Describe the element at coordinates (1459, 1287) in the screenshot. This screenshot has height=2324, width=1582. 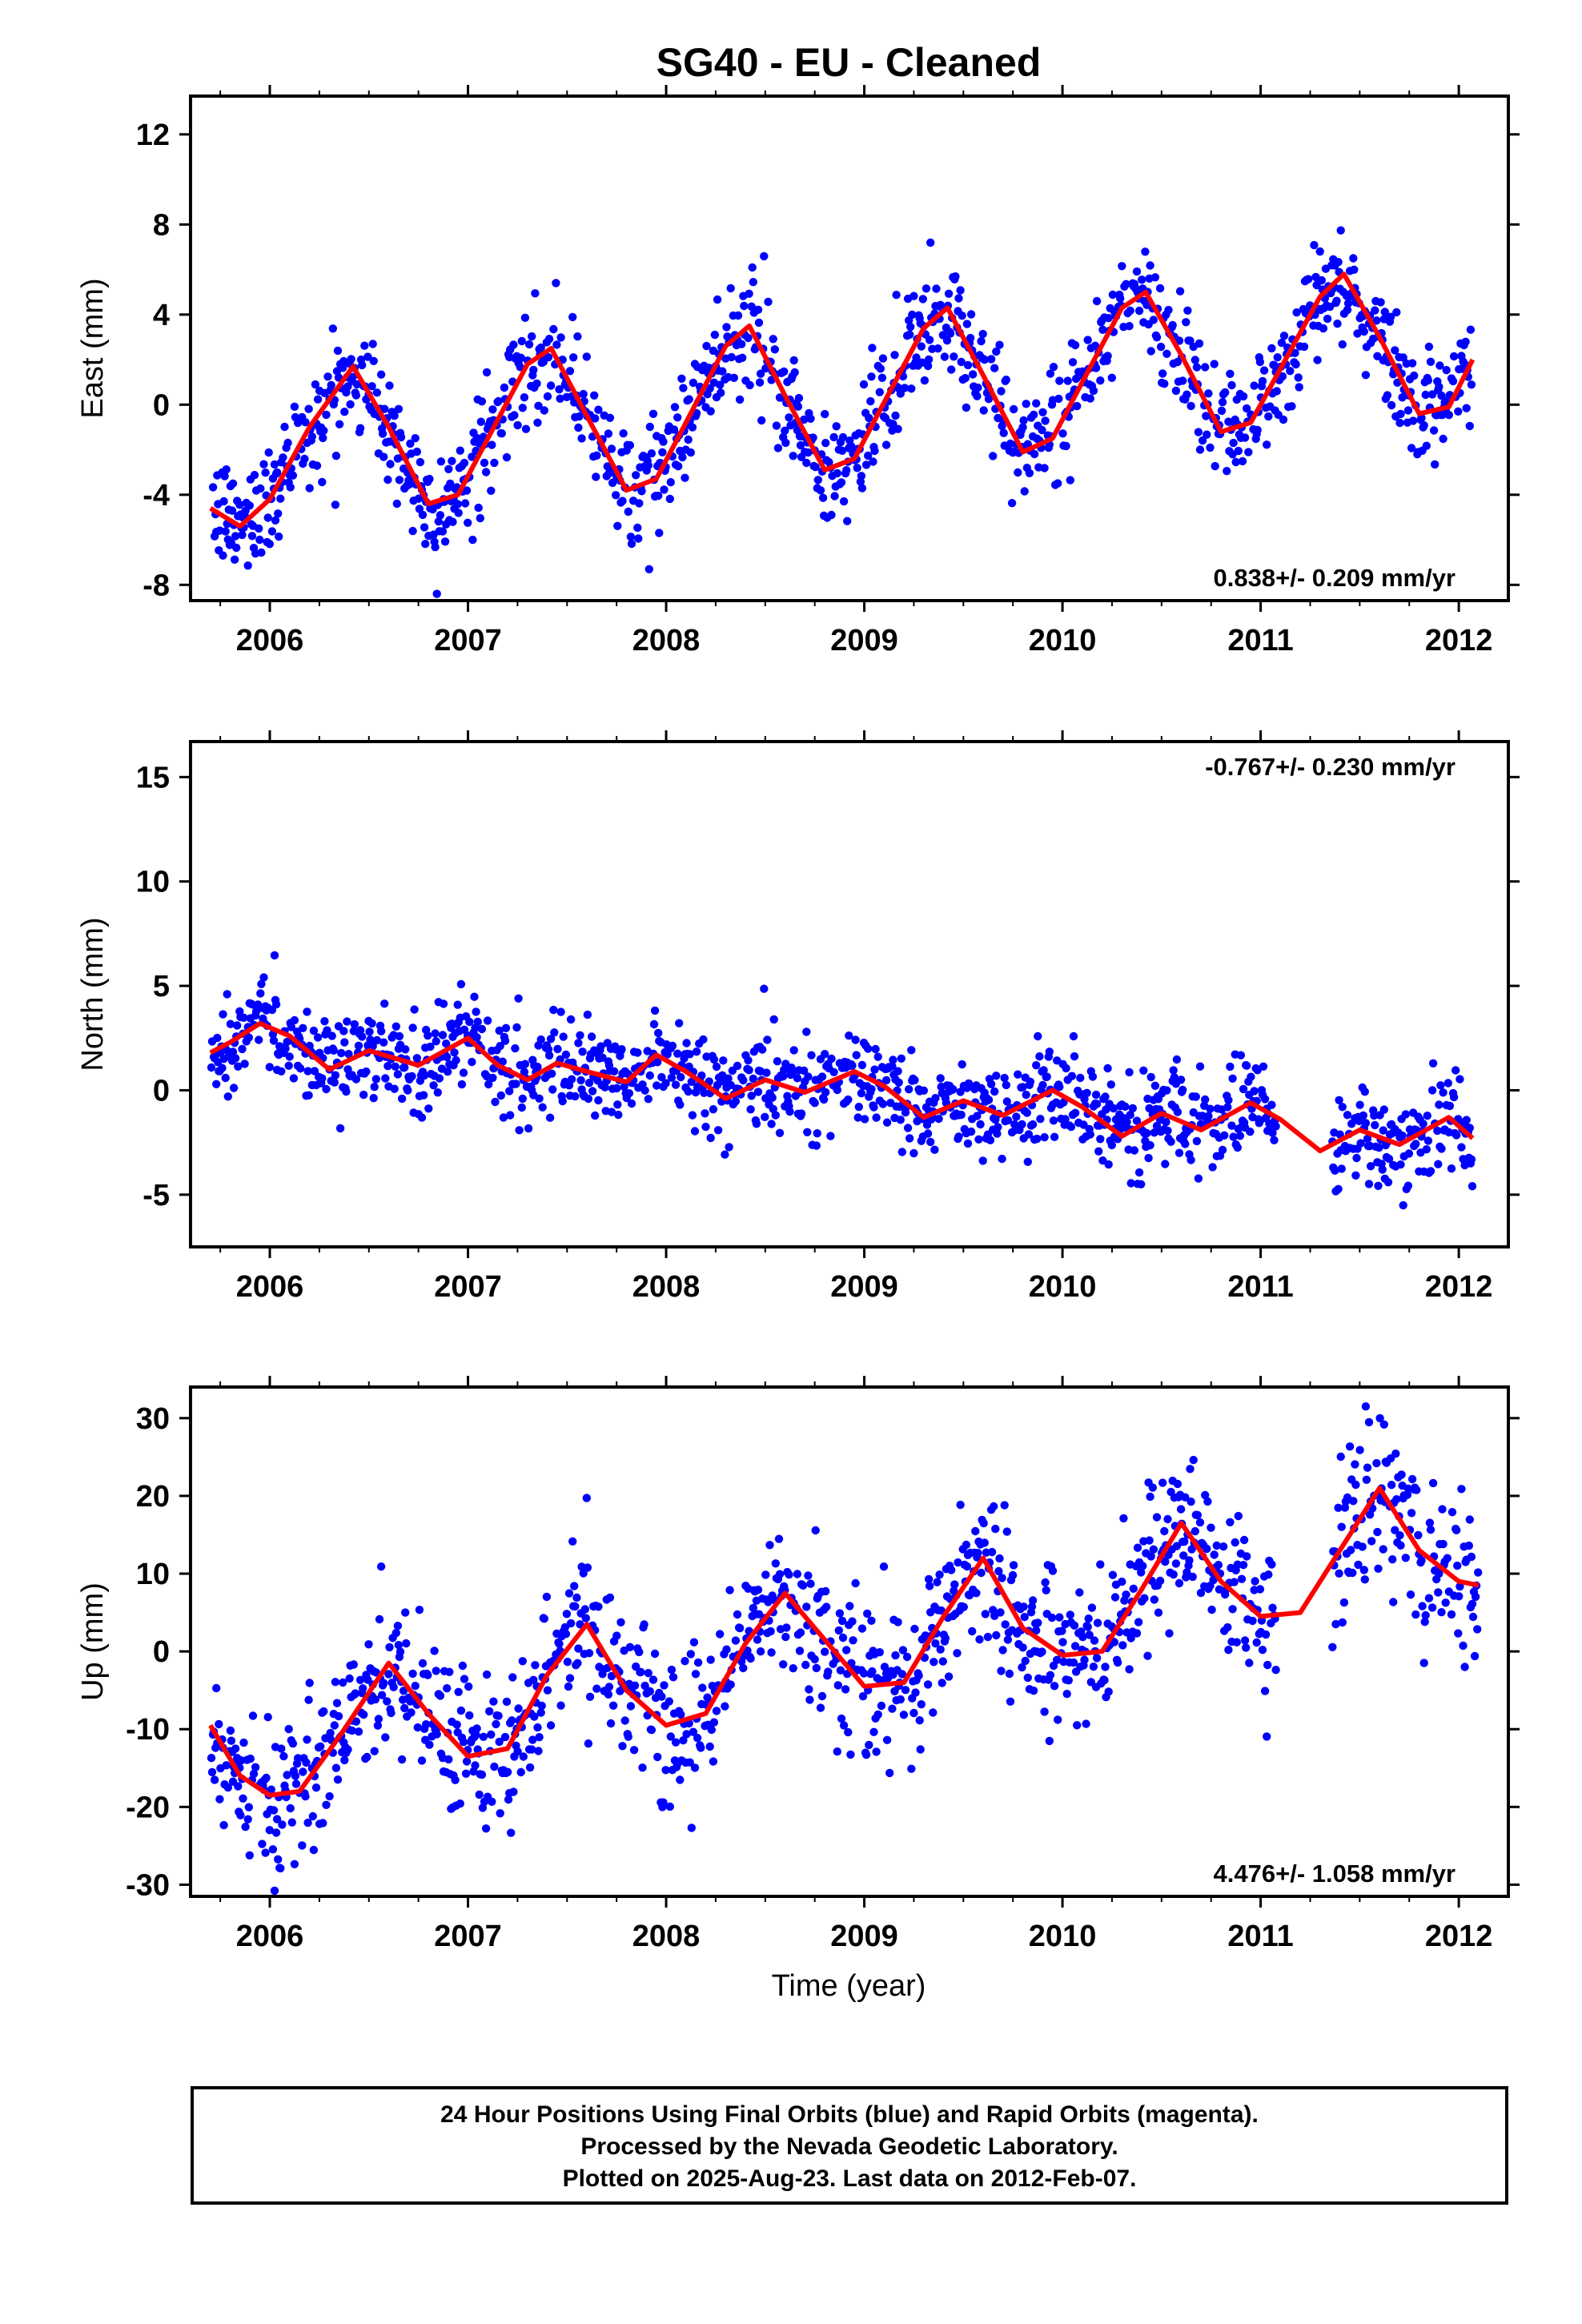
I see `x-tick-label: 2012` at that location.